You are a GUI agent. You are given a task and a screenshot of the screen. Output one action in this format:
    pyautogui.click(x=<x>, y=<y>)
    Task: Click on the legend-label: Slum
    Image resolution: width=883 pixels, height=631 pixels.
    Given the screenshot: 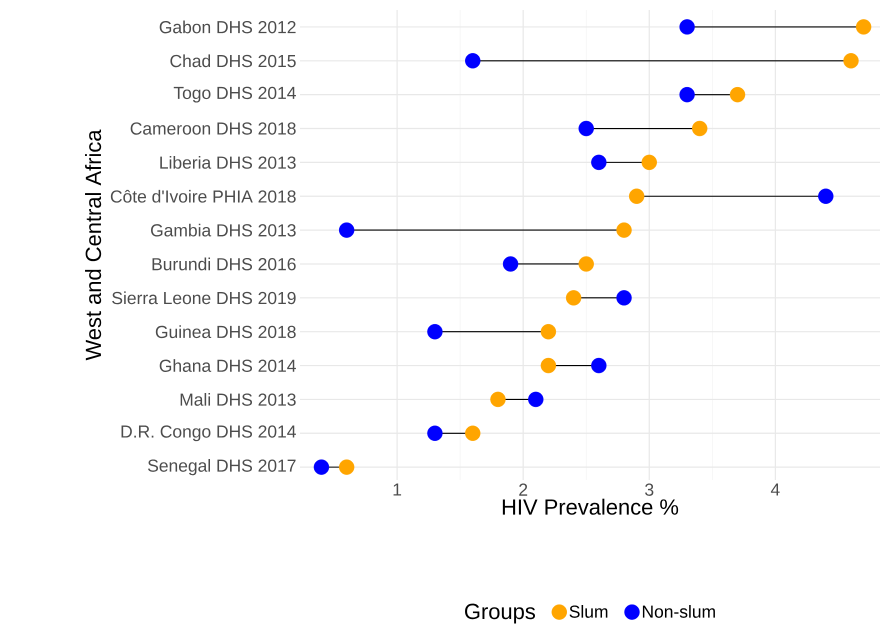 What is the action you would take?
    pyautogui.click(x=589, y=611)
    